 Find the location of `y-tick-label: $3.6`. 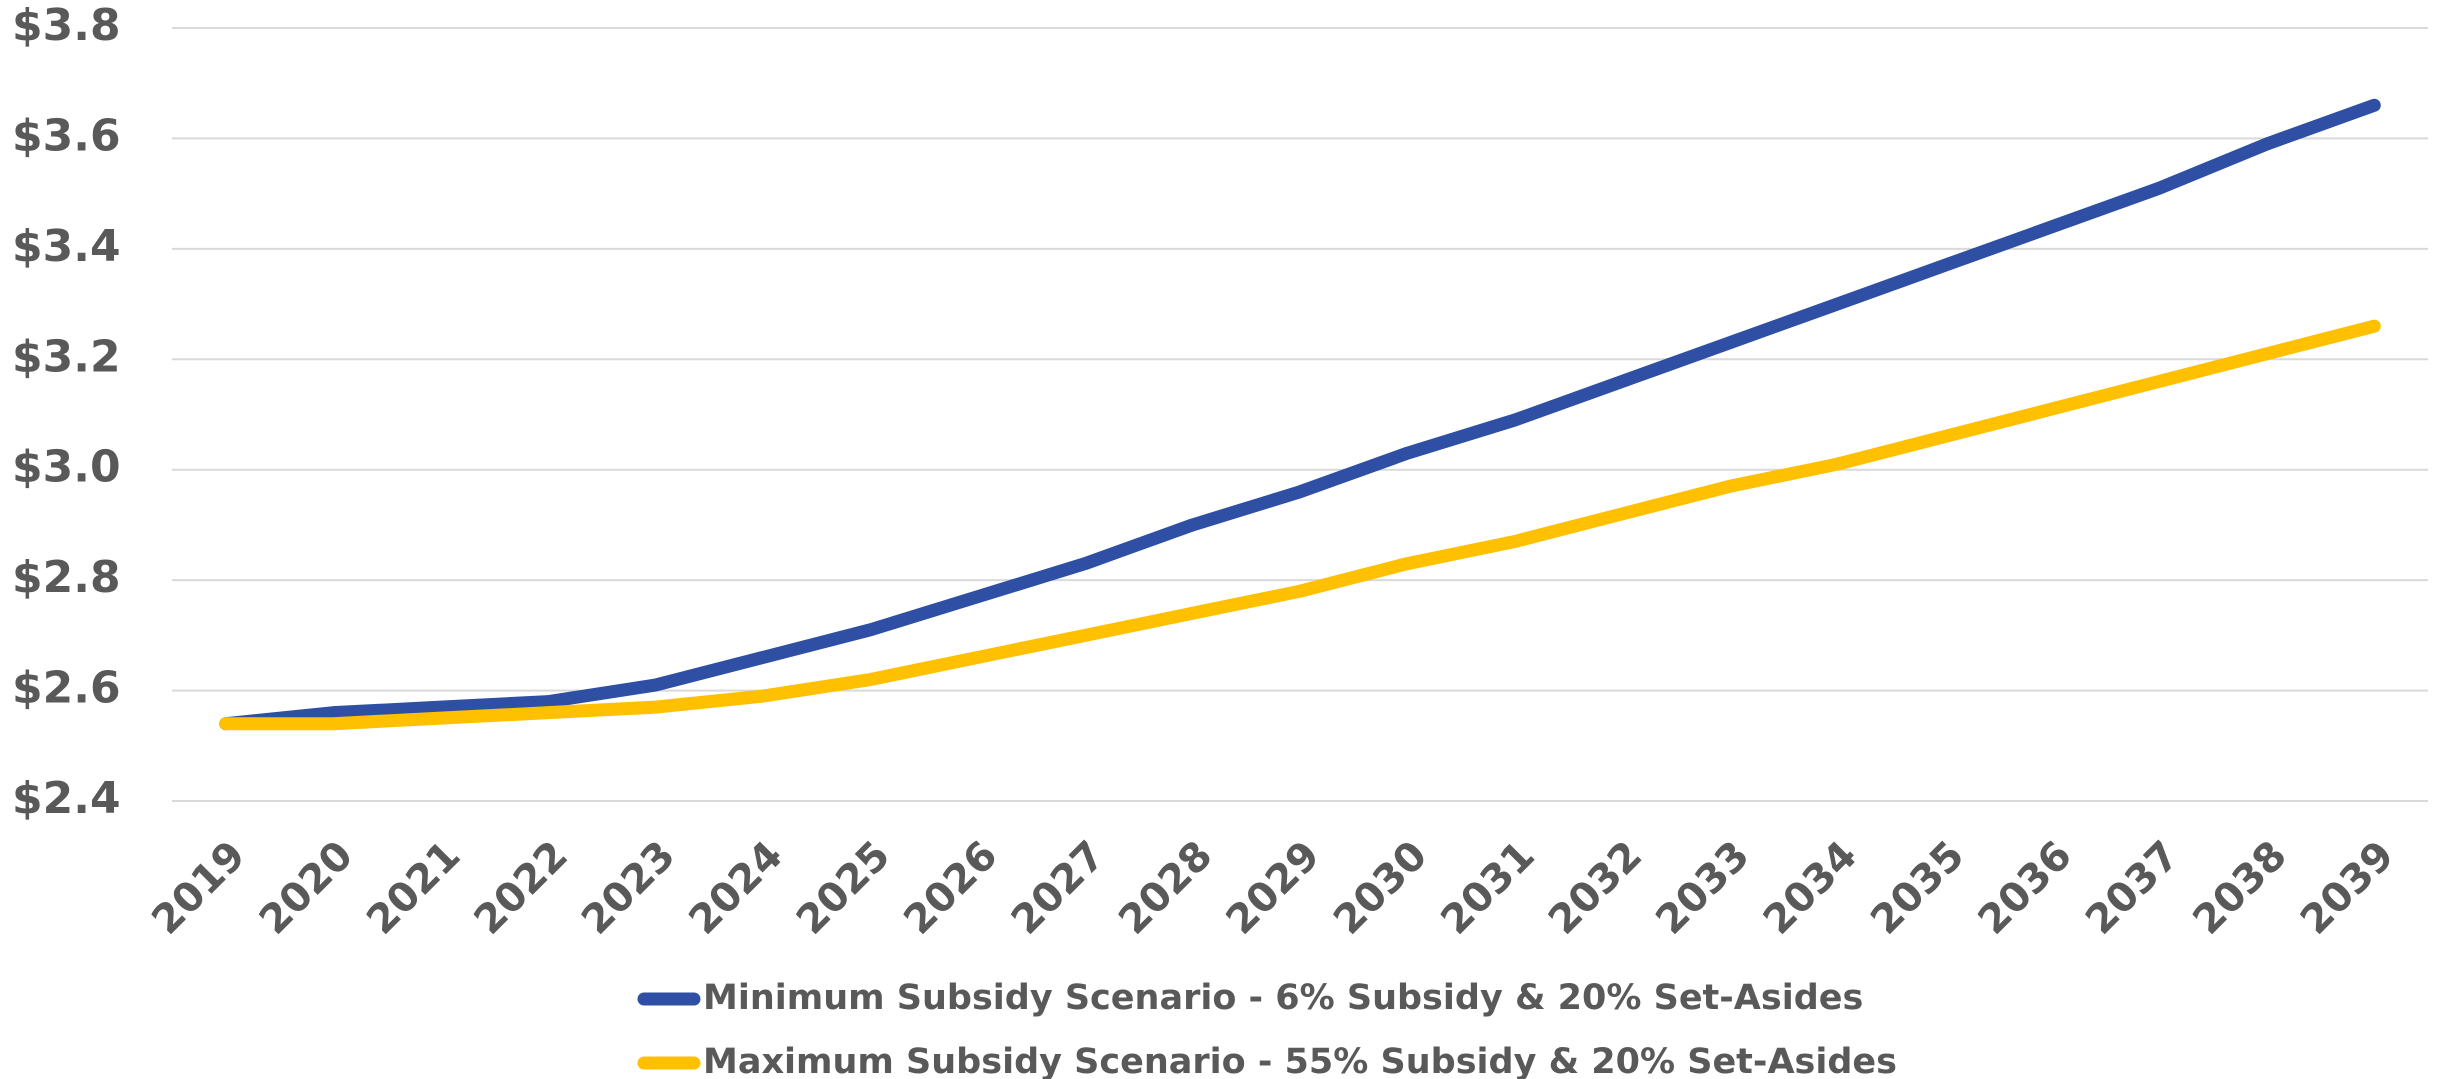

y-tick-label: $3.6 is located at coordinates (66, 135).